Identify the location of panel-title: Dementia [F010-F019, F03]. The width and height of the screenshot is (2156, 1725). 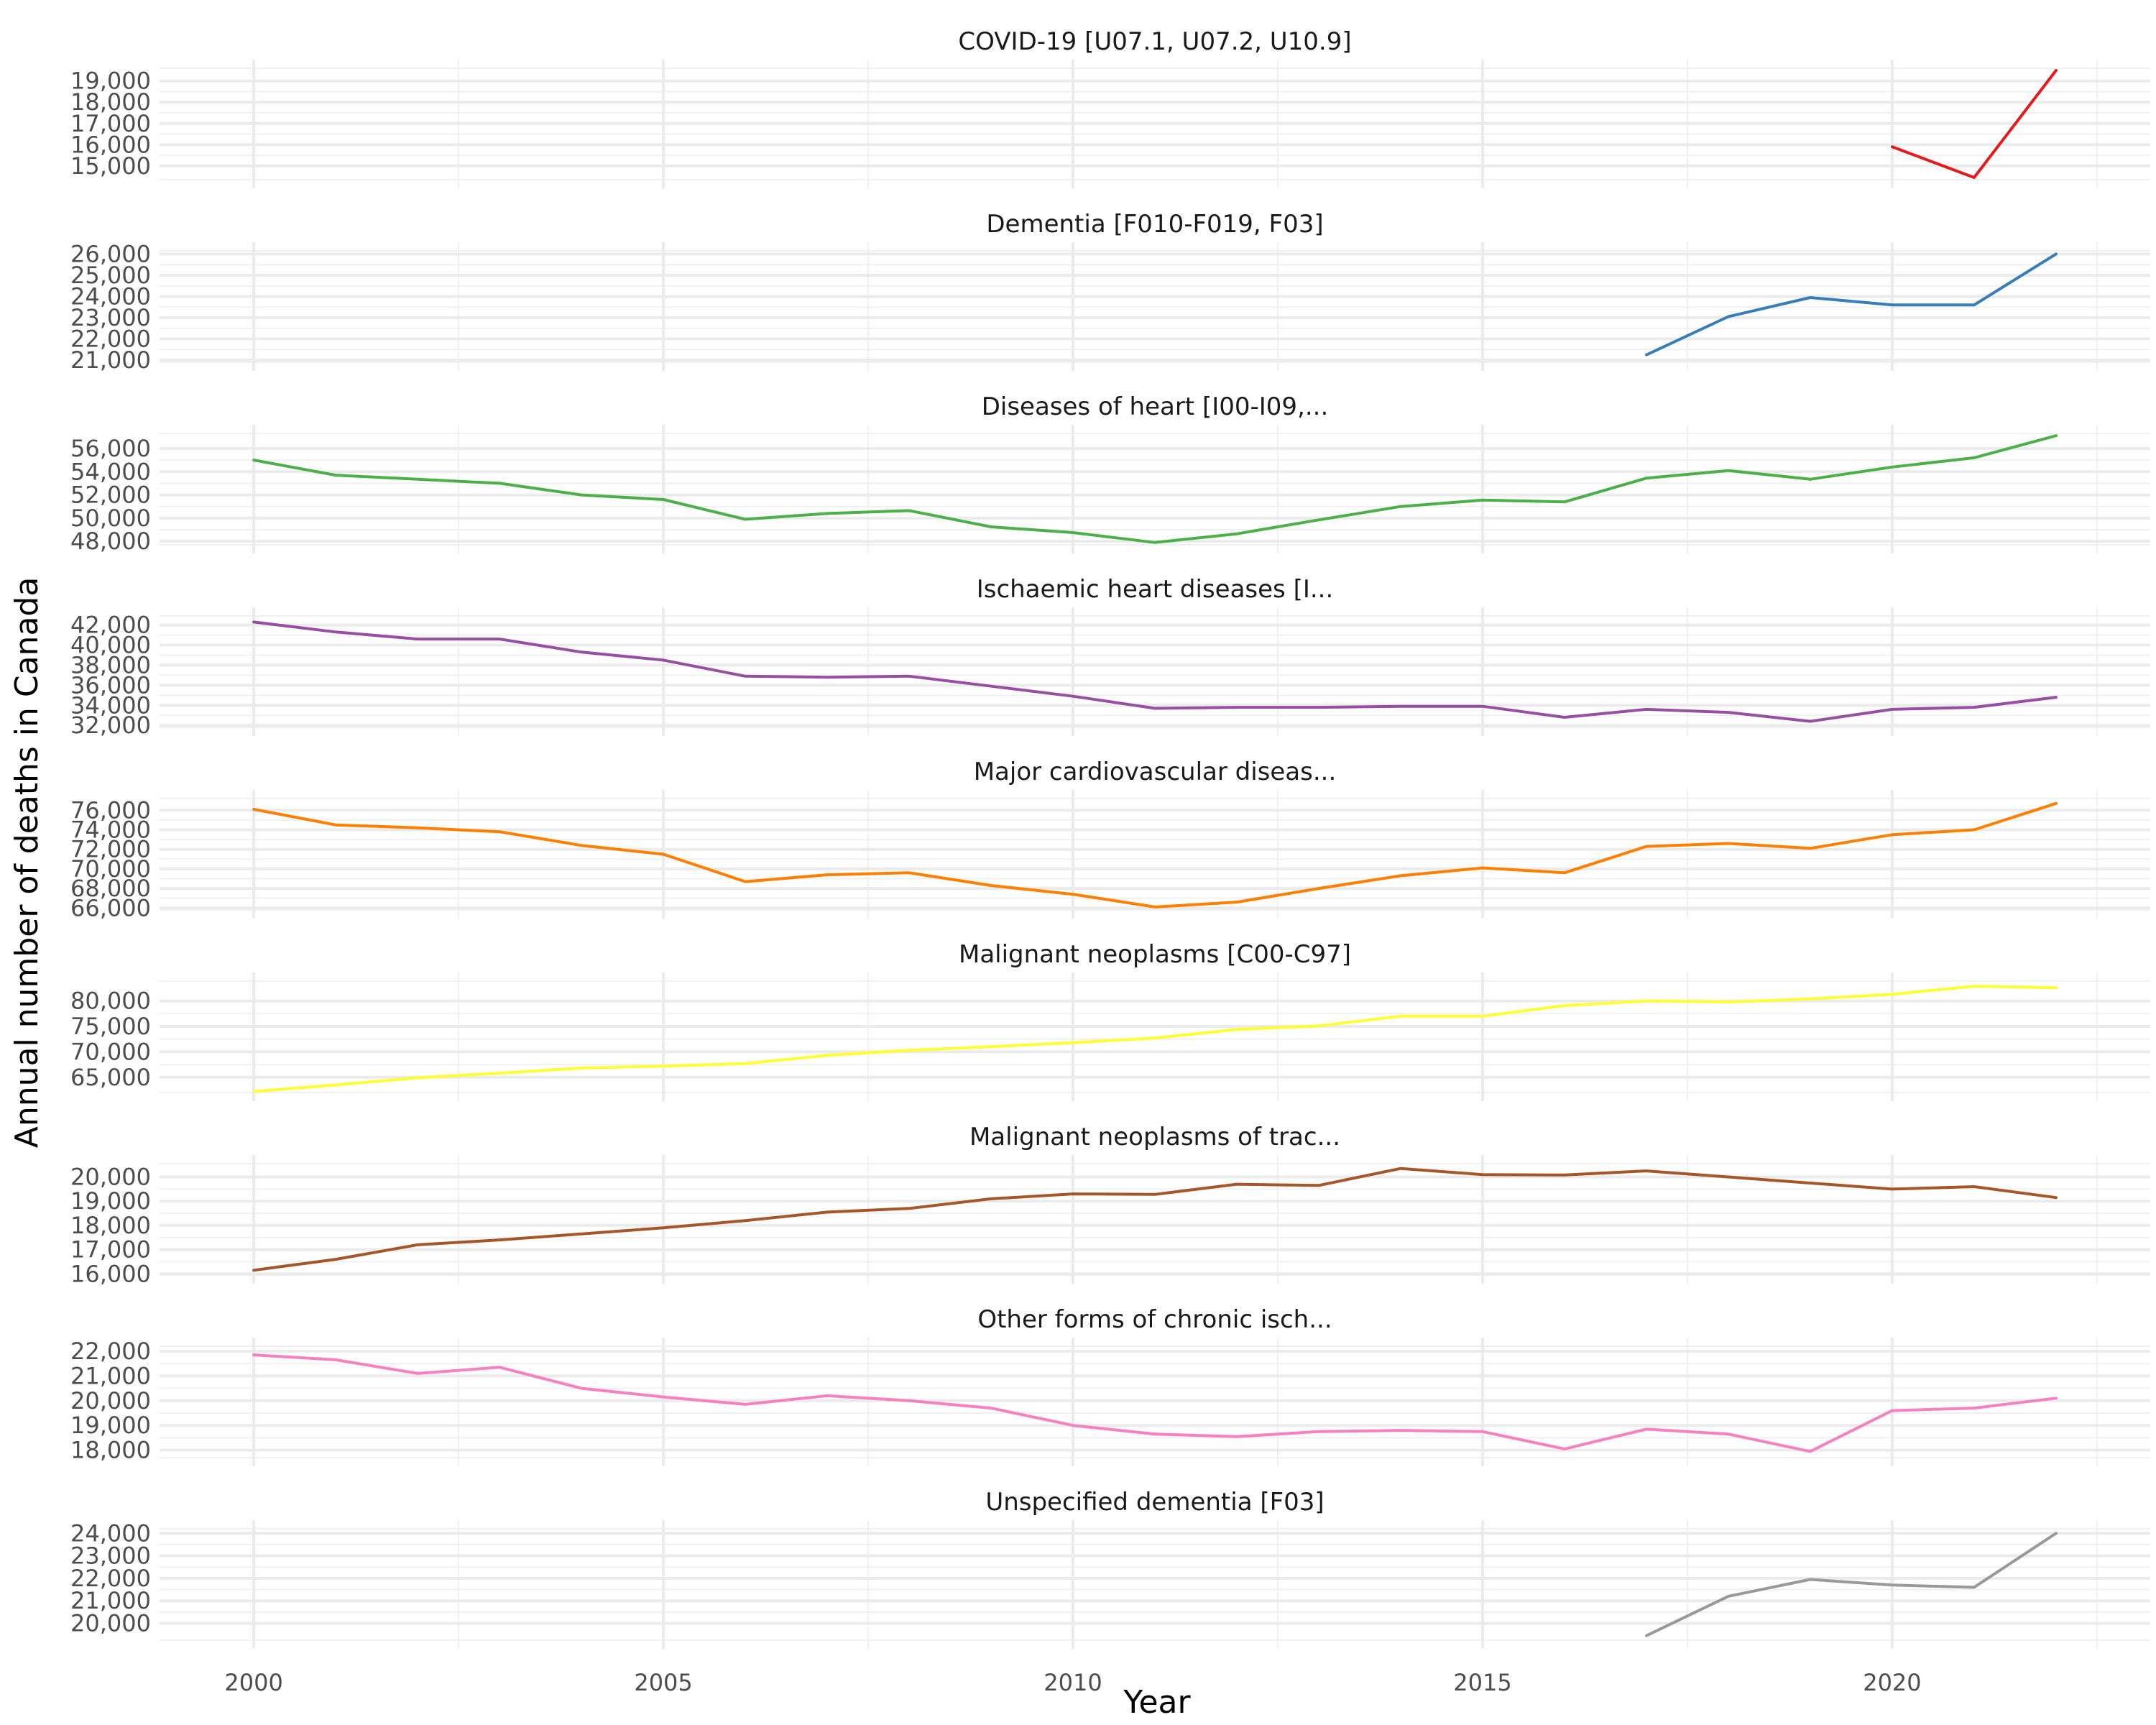
(1154, 224).